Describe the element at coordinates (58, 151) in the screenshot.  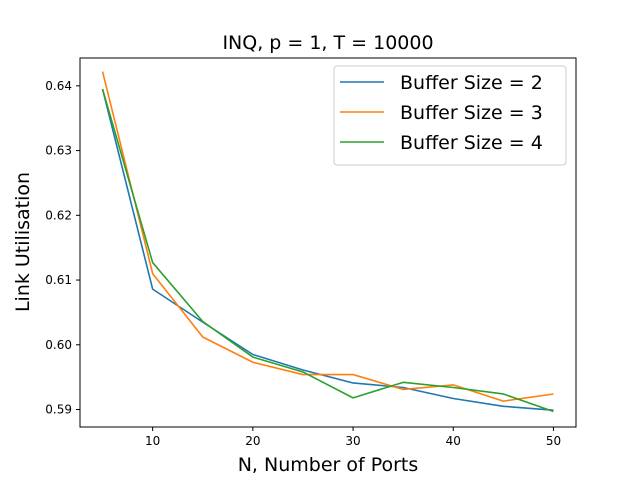
I see `y-tick-label: 0.63` at that location.